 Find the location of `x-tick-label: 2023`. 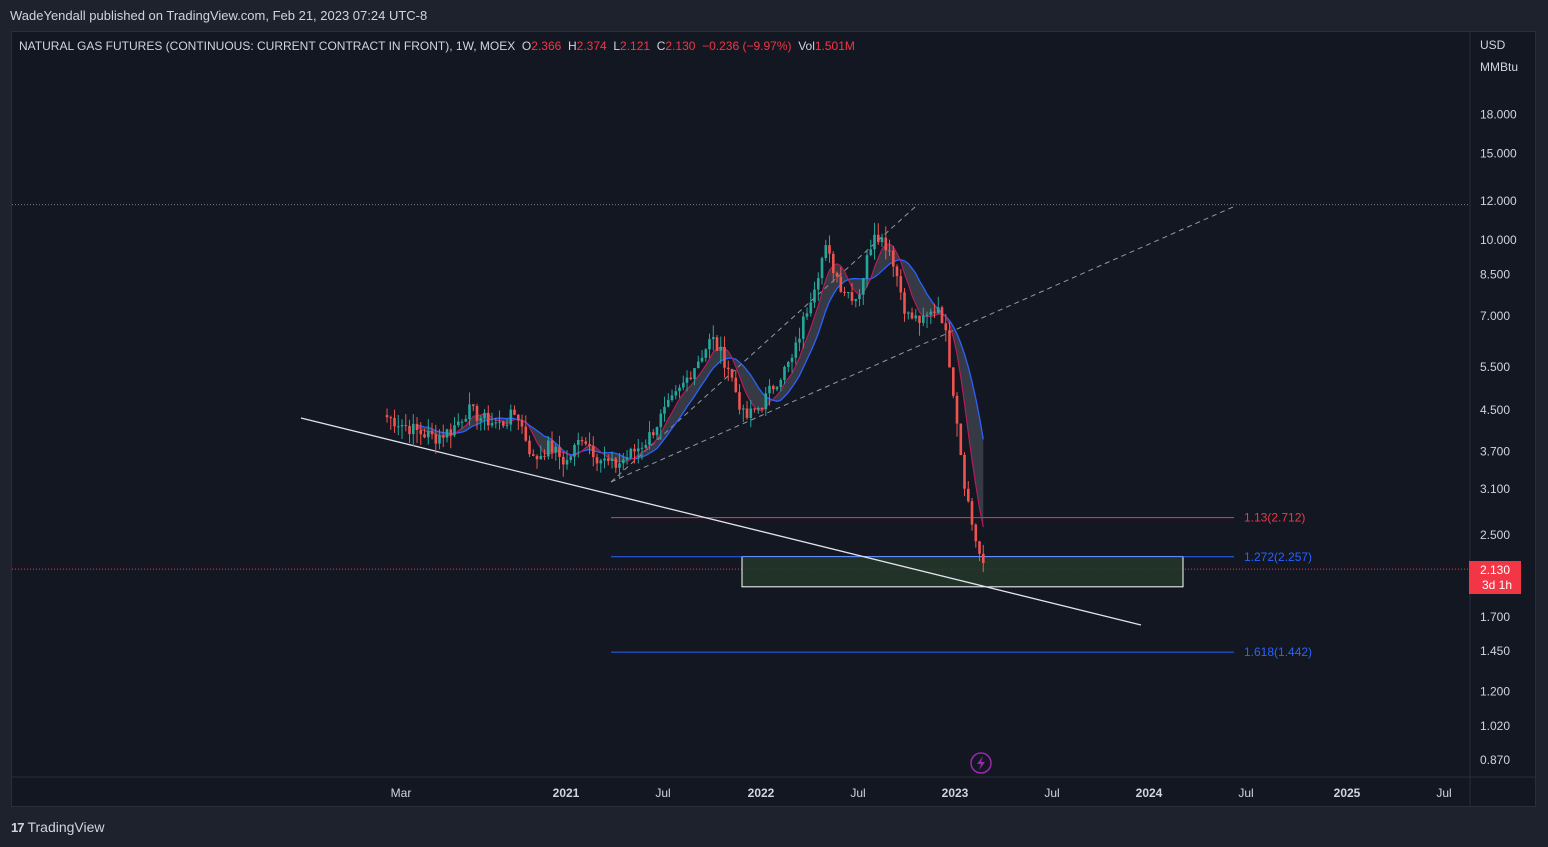

x-tick-label: 2023 is located at coordinates (955, 793).